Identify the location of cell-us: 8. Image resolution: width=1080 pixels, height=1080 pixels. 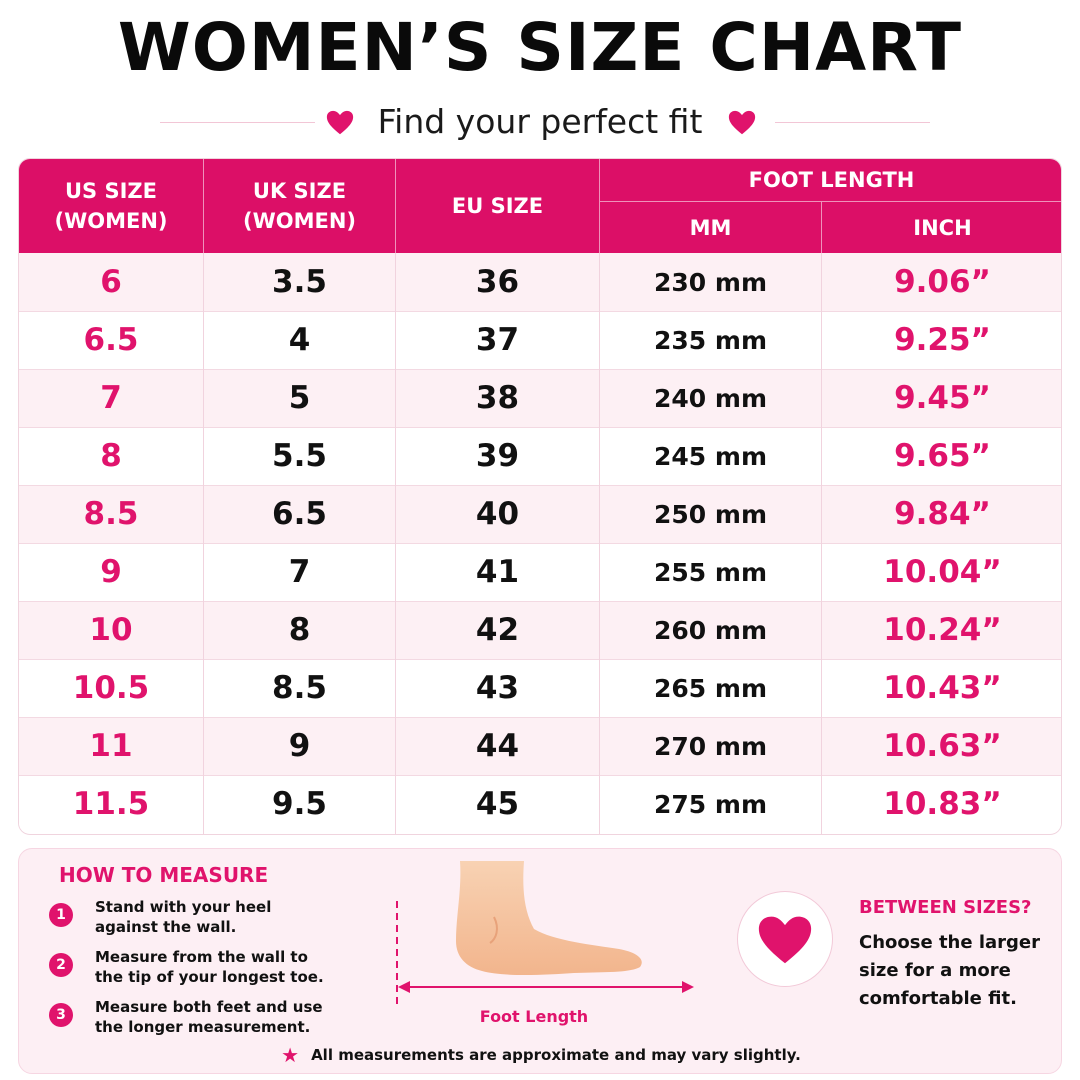
(111, 456).